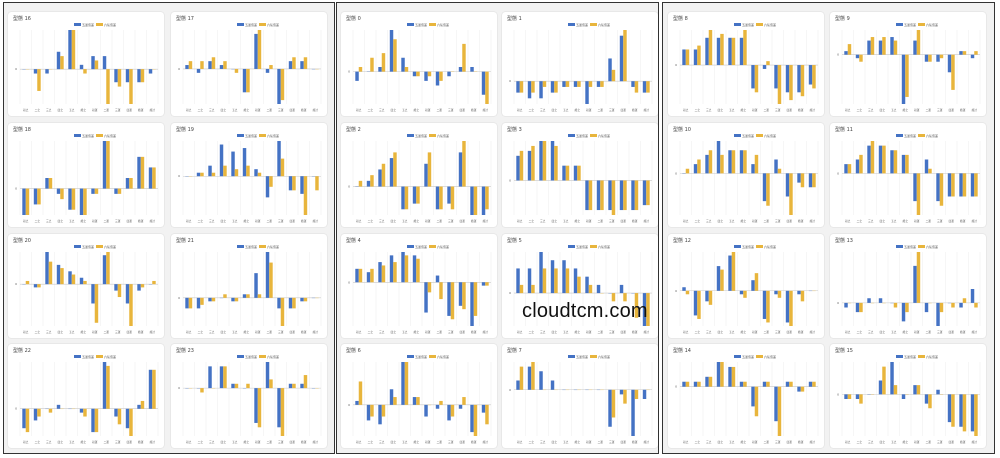  What do you see at coordinates (185, 241) in the screenshot?
I see `chart-title: 型態 21` at bounding box center [185, 241].